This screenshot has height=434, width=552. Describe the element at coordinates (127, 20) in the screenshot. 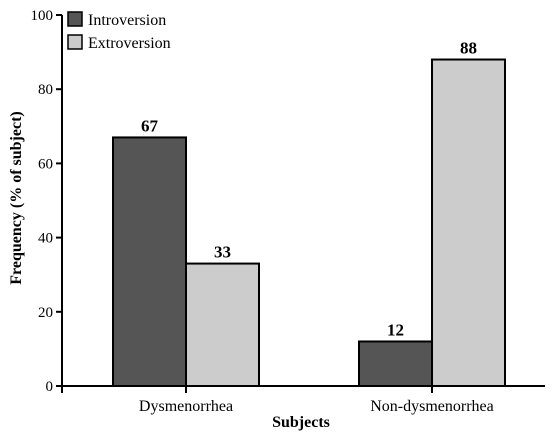

I see `legend-label: Introversion` at that location.